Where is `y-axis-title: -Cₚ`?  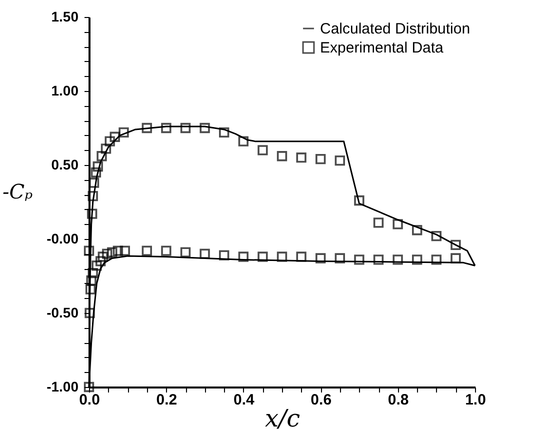 y-axis-title: -Cₚ is located at coordinates (17, 192).